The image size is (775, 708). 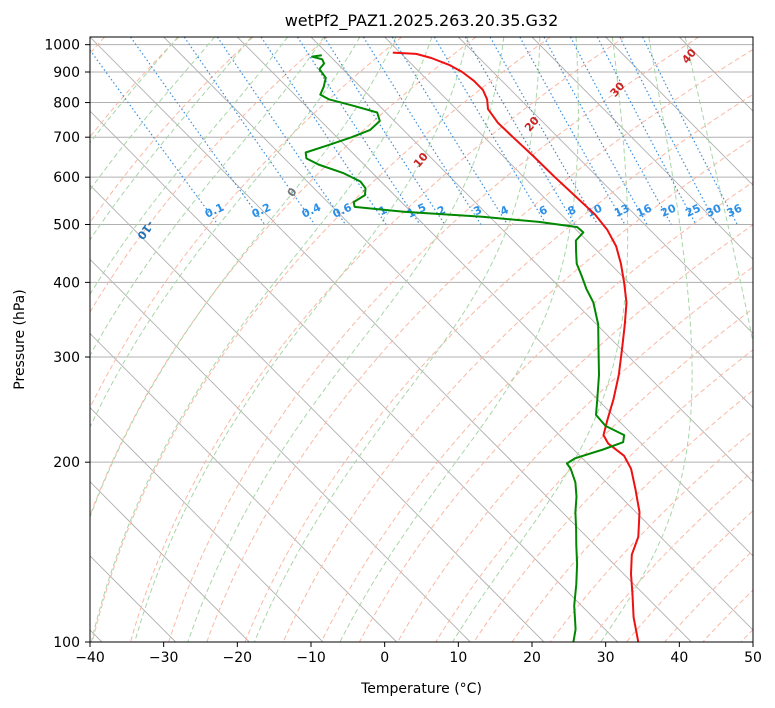 I want to click on x-tick-label: −30, so click(x=164, y=658).